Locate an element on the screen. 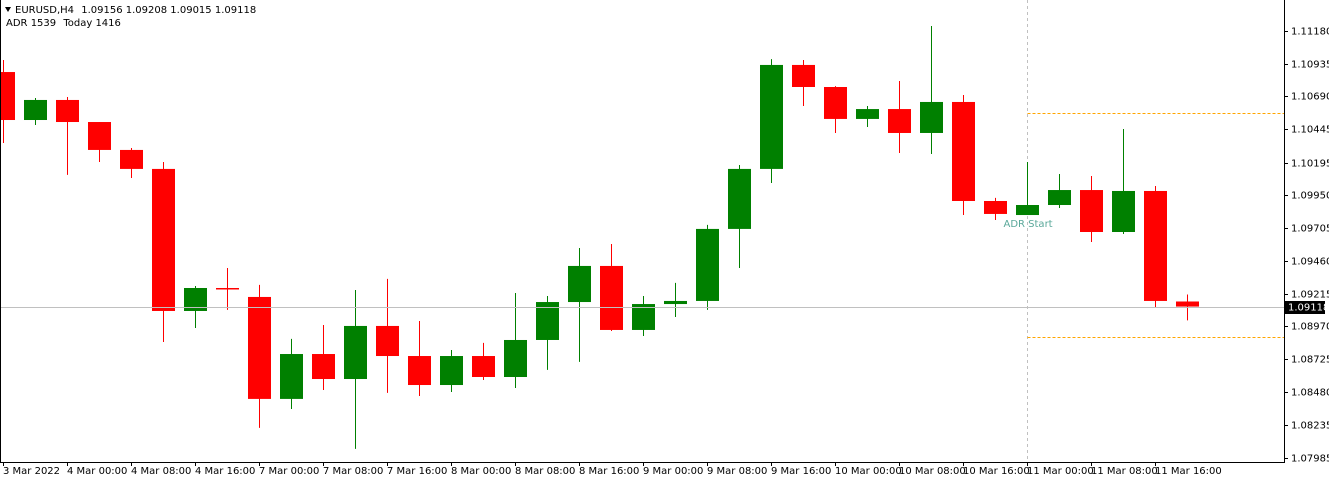  x-tick-label: 11 Mar 16:00 is located at coordinates (1188, 471).